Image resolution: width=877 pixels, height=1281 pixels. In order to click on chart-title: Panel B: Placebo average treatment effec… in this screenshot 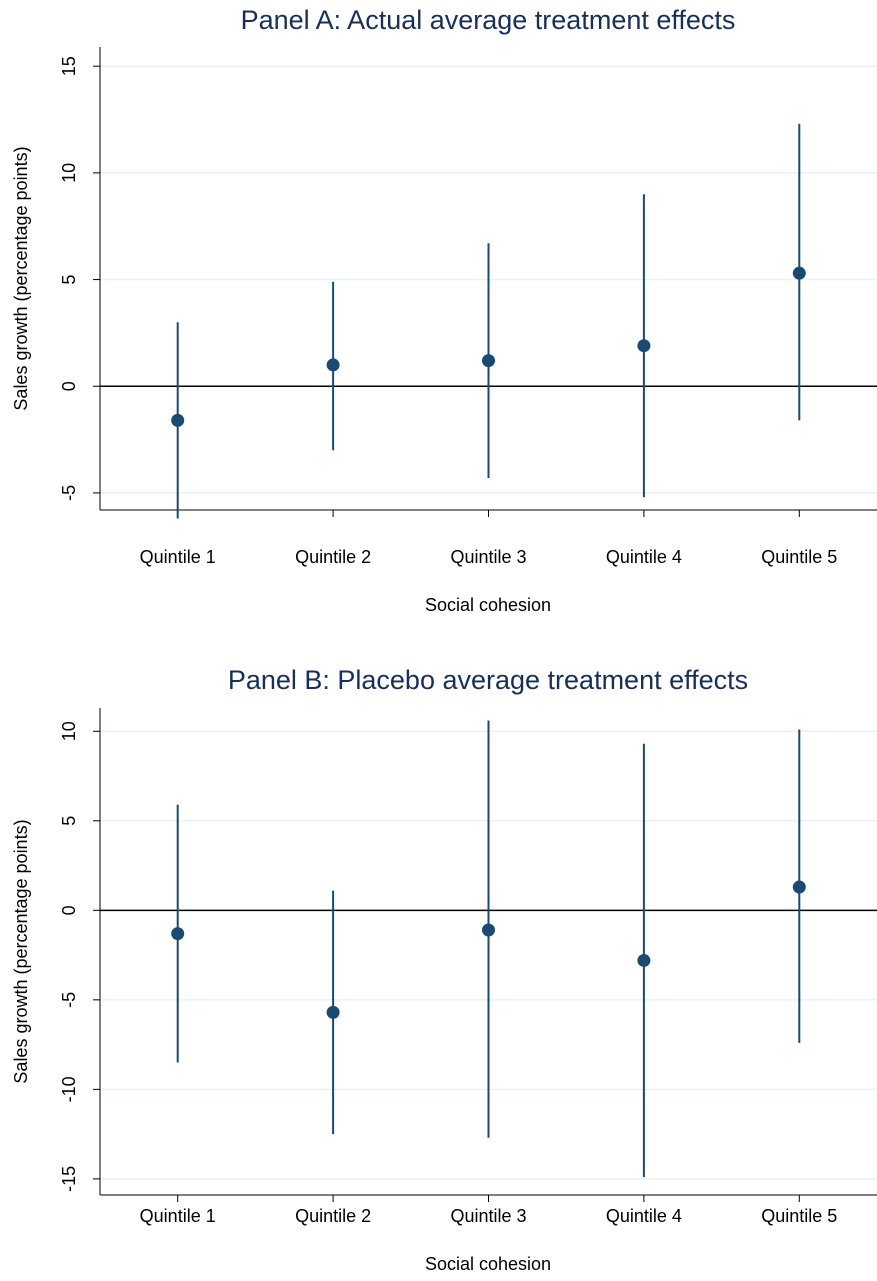, I will do `click(488, 680)`.